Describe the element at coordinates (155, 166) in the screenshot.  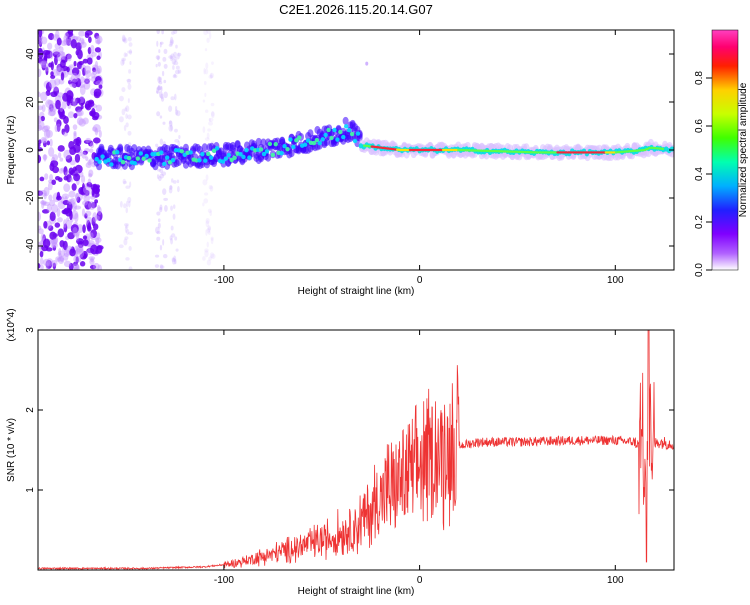
I see `spectrogram-halo` at that location.